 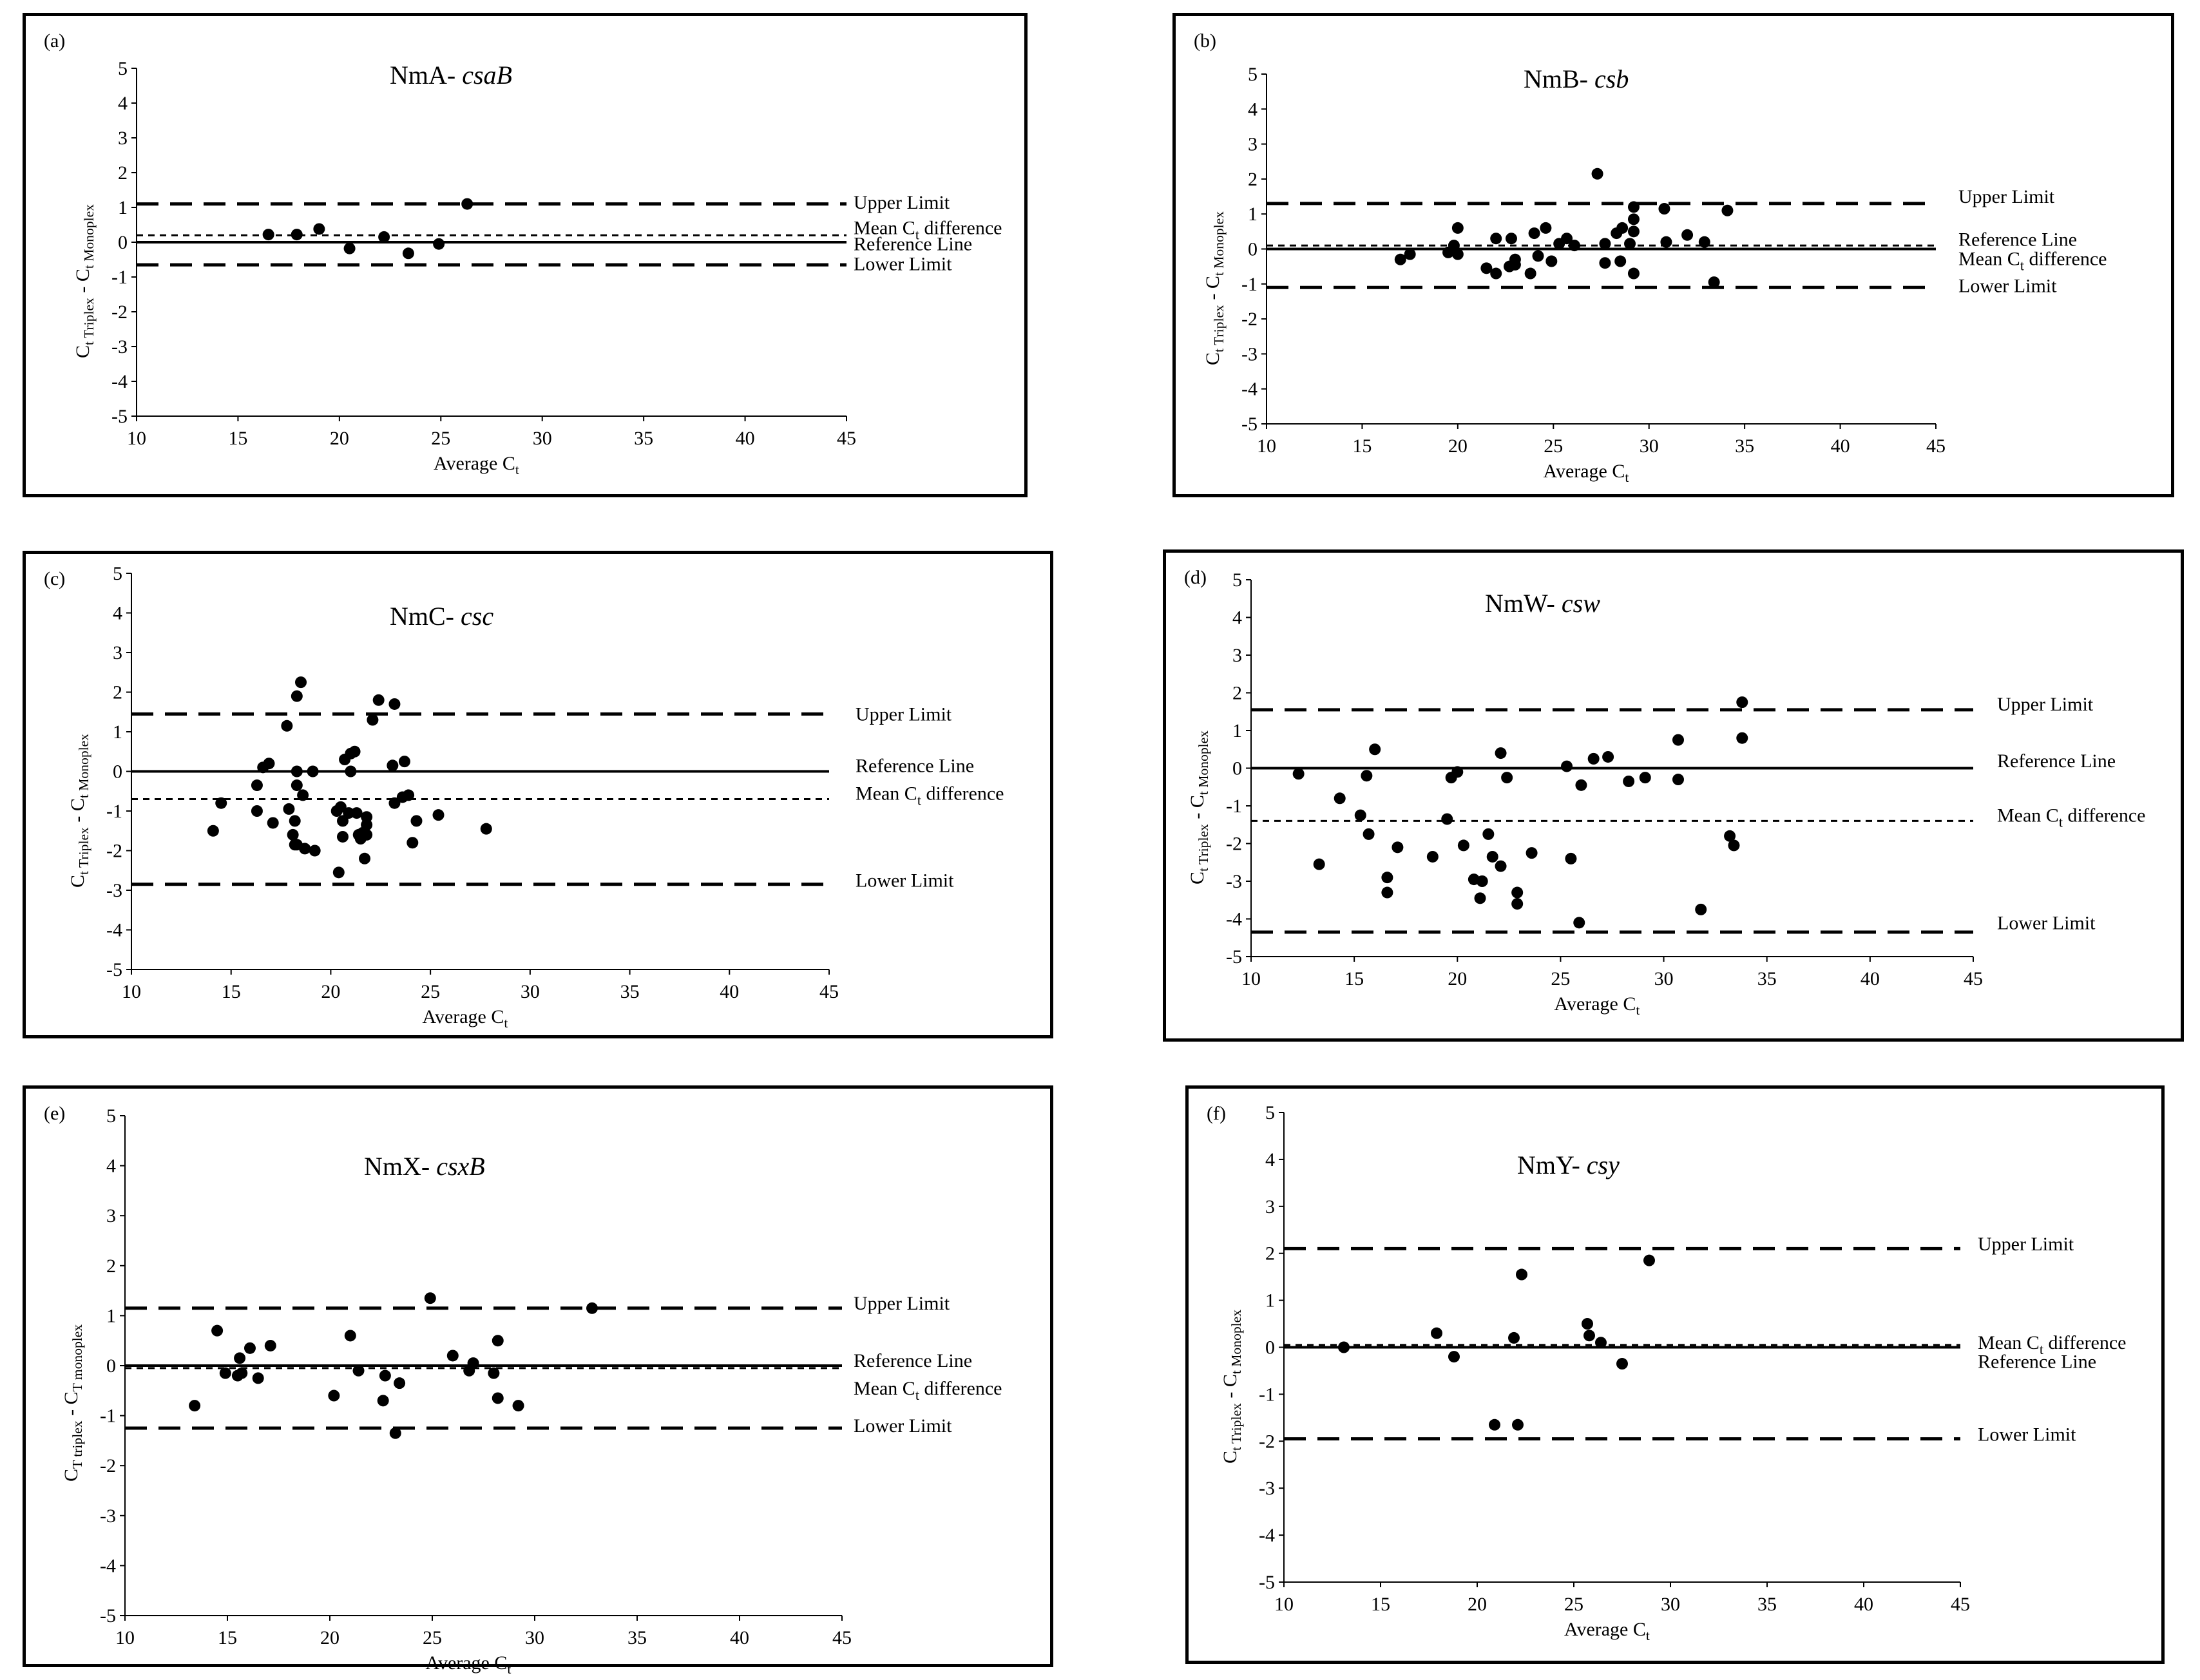 I want to click on y-axis-label-part: t Triplex, so click(x=1236, y=1426).